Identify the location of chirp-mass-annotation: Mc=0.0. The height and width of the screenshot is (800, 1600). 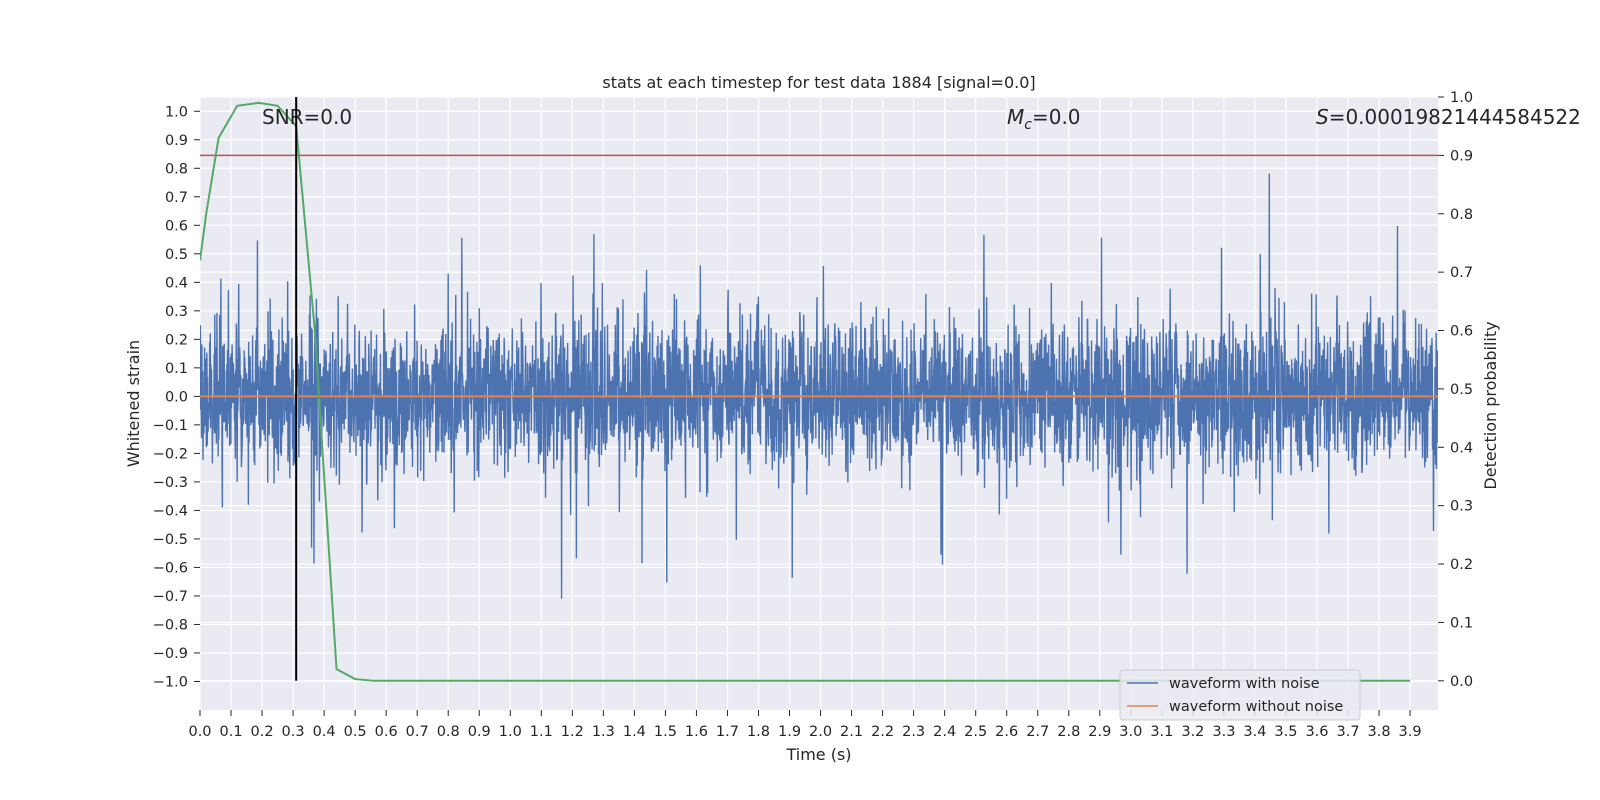
(1044, 119).